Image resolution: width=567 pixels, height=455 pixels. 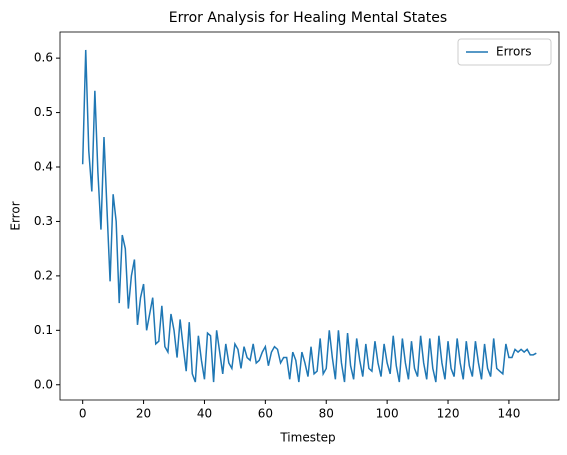 I want to click on x-tick-label: 120, so click(x=448, y=414).